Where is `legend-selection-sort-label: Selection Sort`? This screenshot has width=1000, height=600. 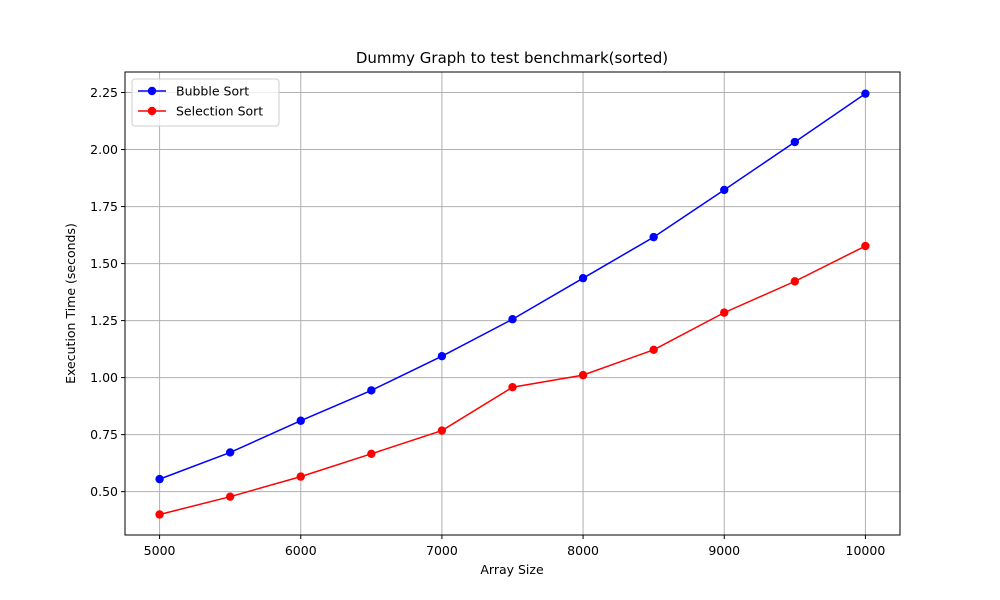
legend-selection-sort-label: Selection Sort is located at coordinates (219, 111).